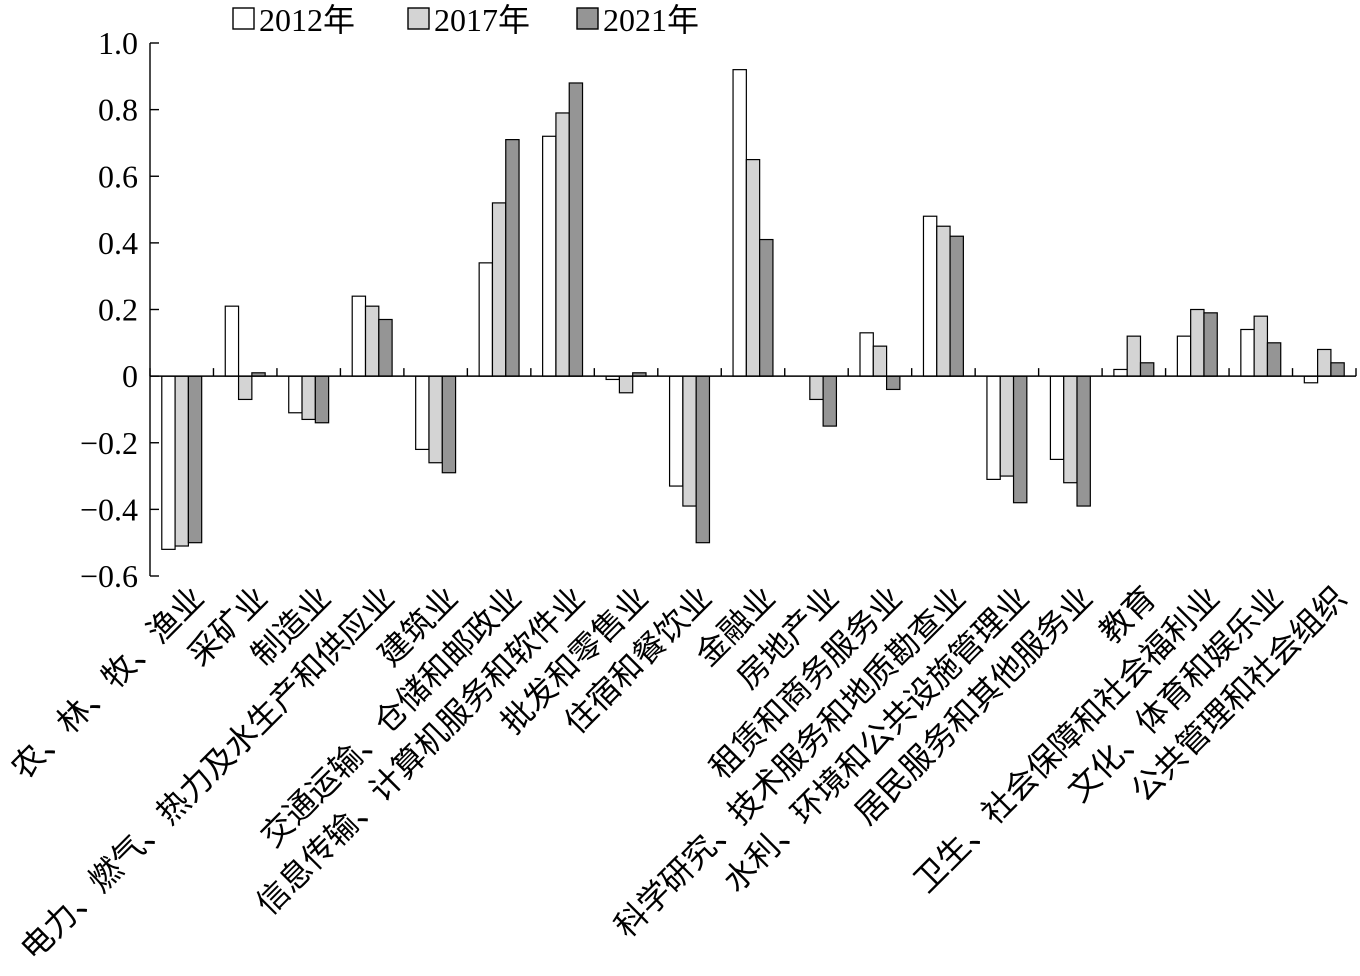 This screenshot has width=1360, height=976. I want to click on y-tick-label: −0.4, so click(109, 509).